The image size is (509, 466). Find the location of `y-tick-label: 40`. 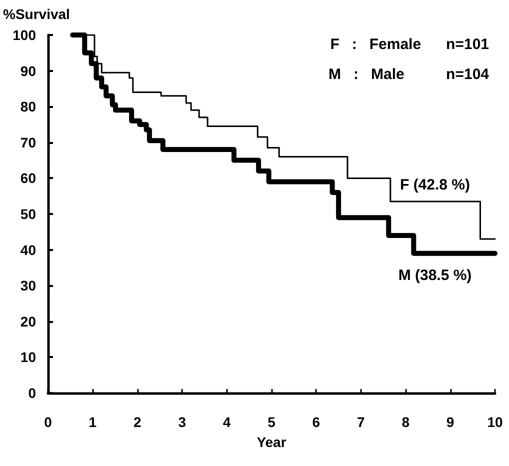

y-tick-label: 40 is located at coordinates (28, 250).